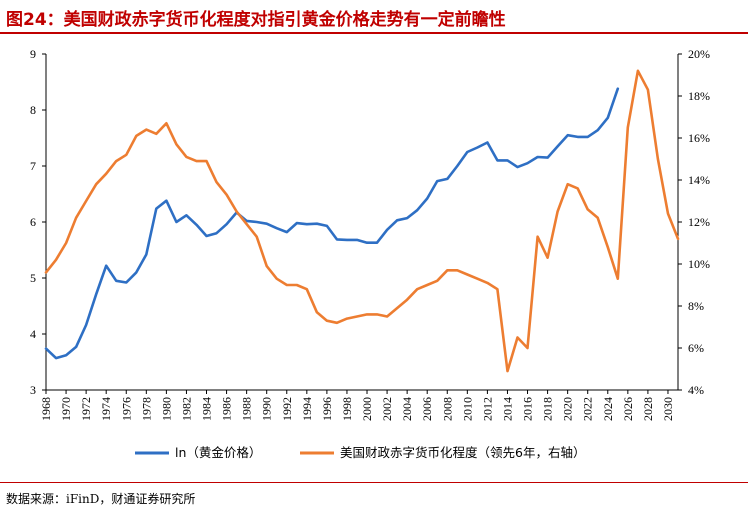 This screenshot has height=511, width=748. What do you see at coordinates (101, 499) in the screenshot?
I see `source-note: 数据来源：iFinD，财通证券研究所` at bounding box center [101, 499].